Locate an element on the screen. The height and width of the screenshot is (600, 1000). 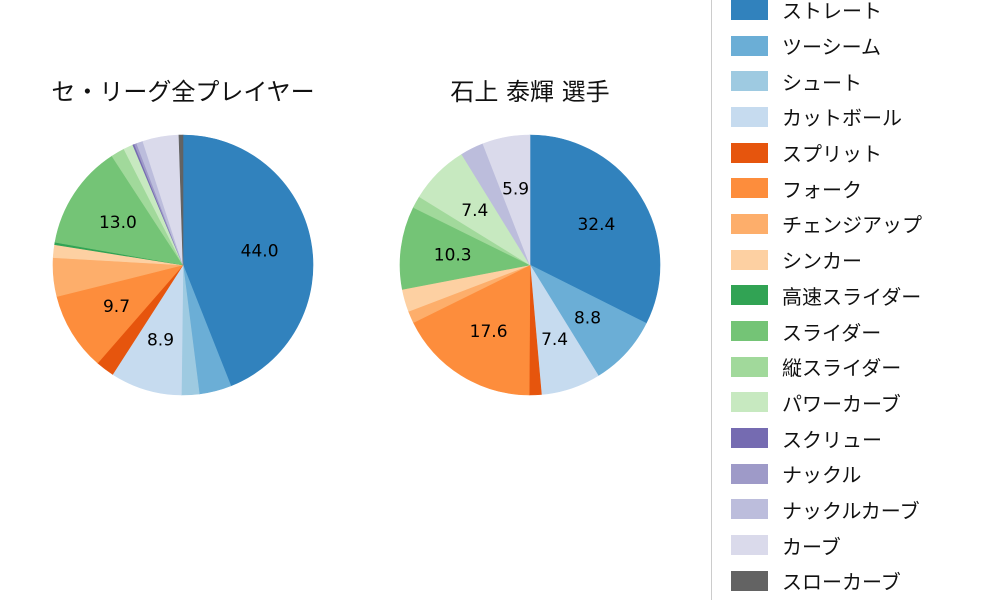
legend-item: パワーカーブ is located at coordinates (826, 403).